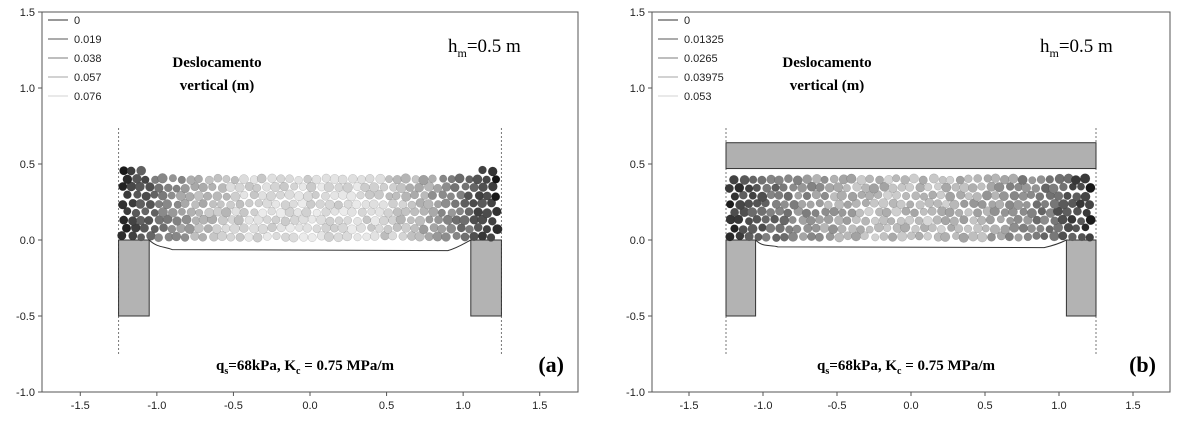 The width and height of the screenshot is (1187, 421). Describe the element at coordinates (309, 406) in the screenshot. I see `x-tick-label: 0.0` at that location.